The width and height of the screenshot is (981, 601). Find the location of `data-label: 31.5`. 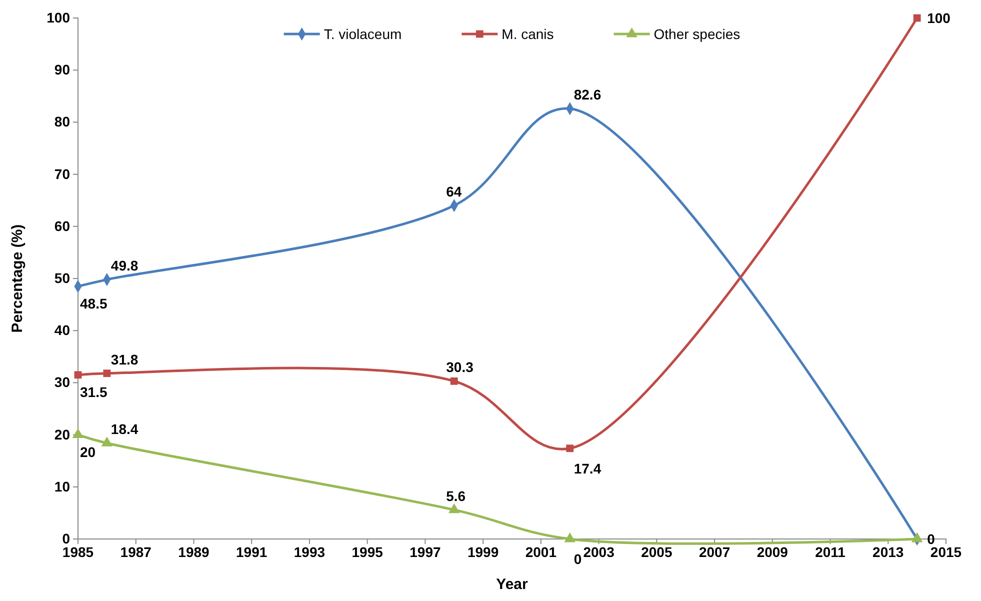

data-label: 31.5 is located at coordinates (94, 392).